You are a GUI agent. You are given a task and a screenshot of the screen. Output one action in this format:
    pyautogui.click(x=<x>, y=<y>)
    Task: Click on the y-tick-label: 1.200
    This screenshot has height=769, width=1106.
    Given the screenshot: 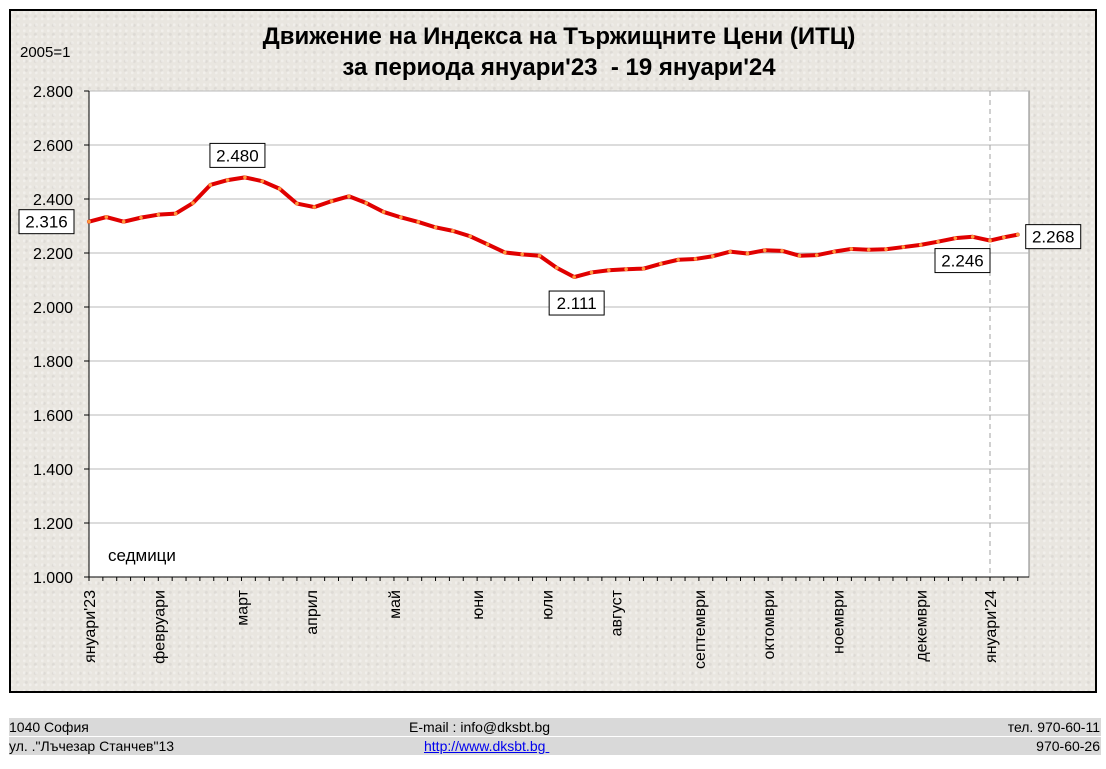 What is the action you would take?
    pyautogui.click(x=53, y=524)
    